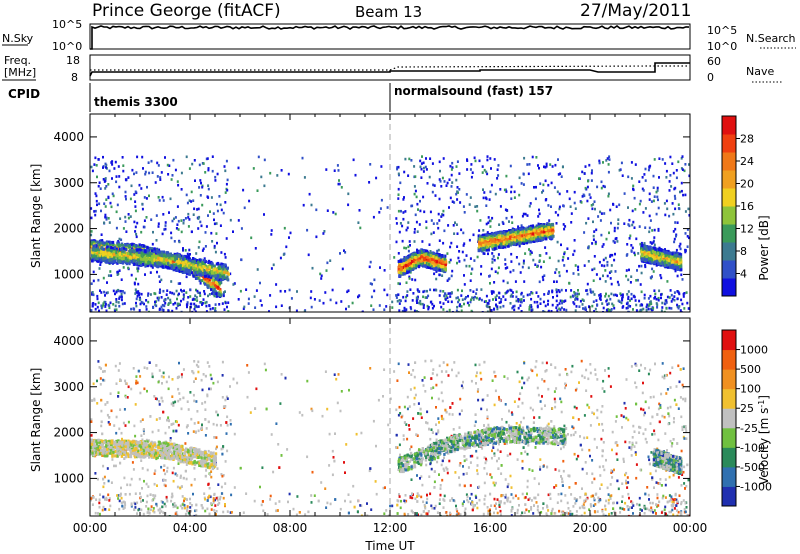  I want to click on nsky-label: N.Sky, so click(18, 38).